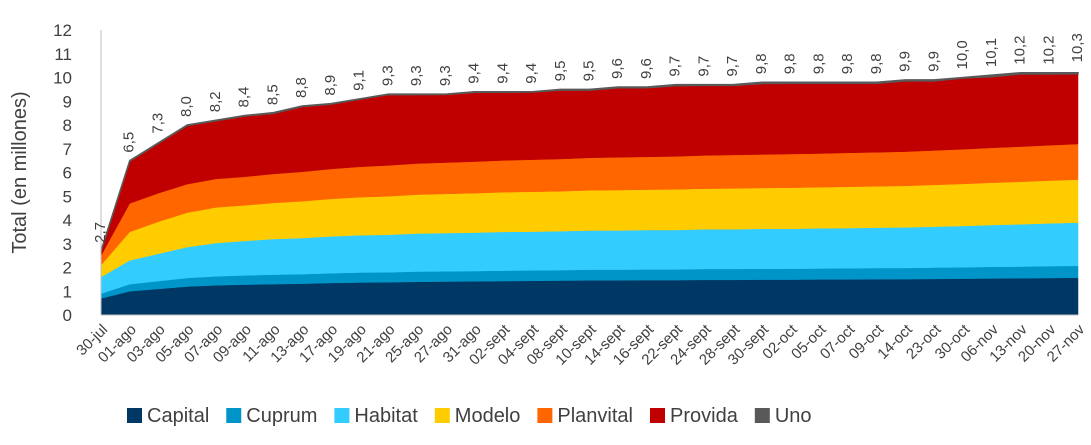 The height and width of the screenshot is (445, 1091). What do you see at coordinates (359, 80) in the screenshot?
I see `data-label-total: 9,1` at bounding box center [359, 80].